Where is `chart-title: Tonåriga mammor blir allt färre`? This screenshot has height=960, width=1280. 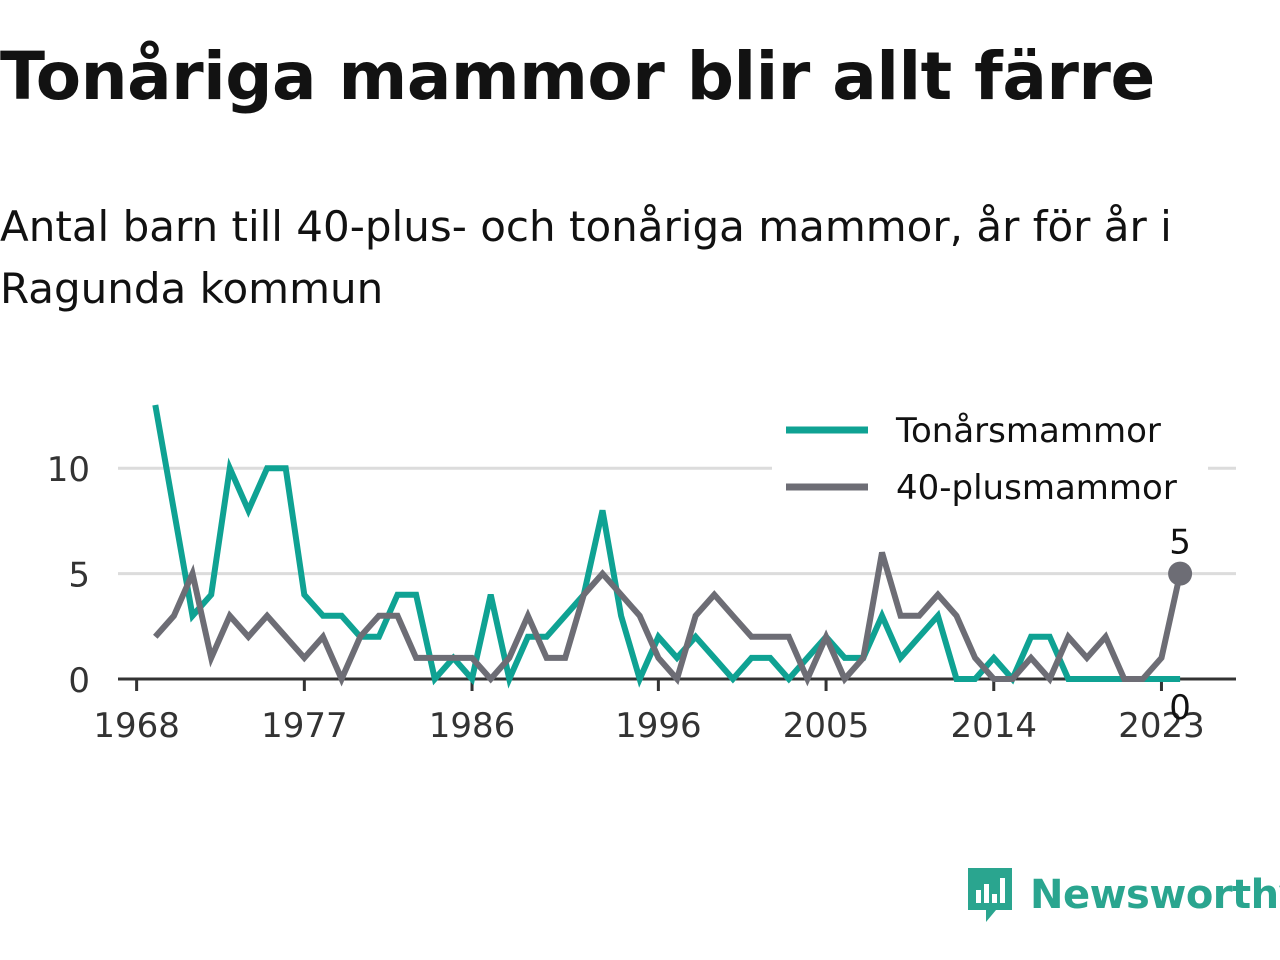 chart-title: Tonåriga mammor blir allt färre is located at coordinates (577, 76).